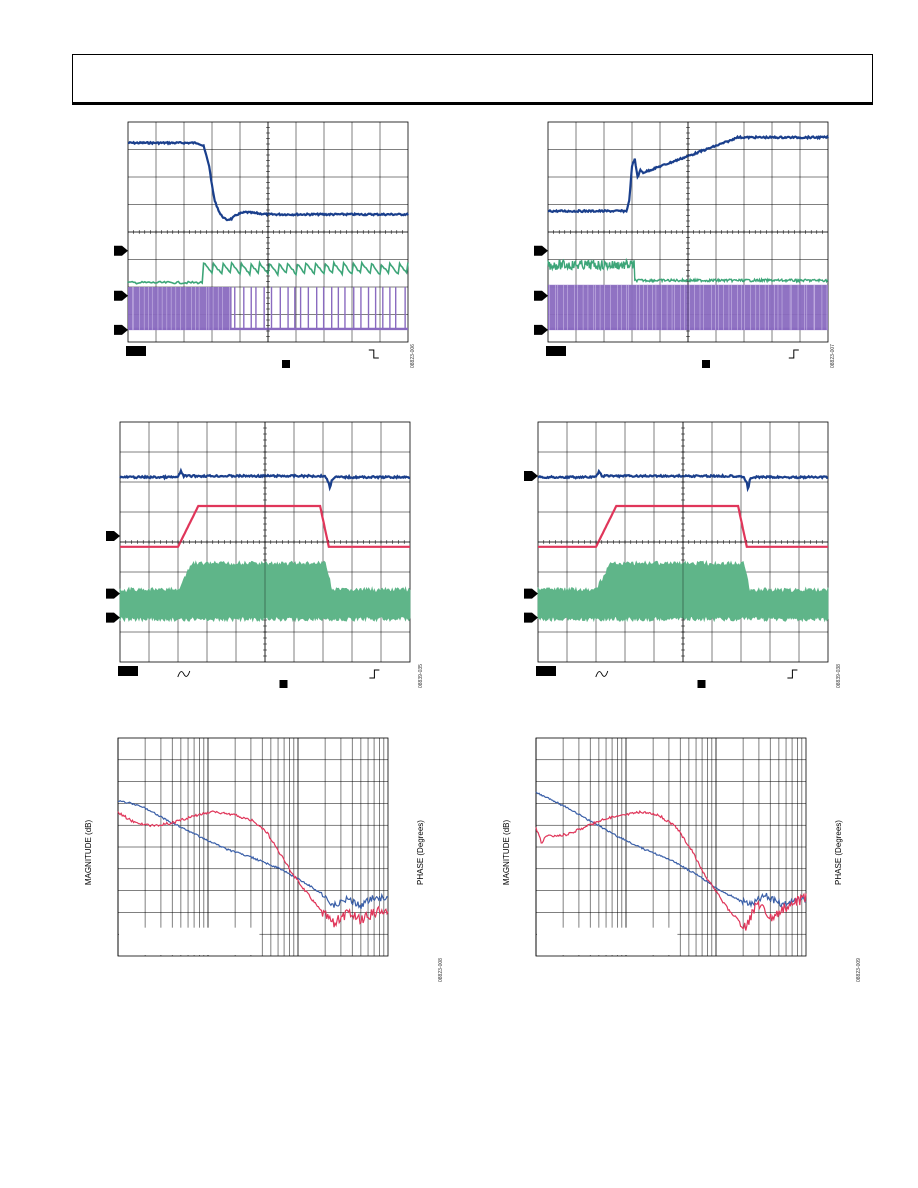  I want to click on scope-figure-middle-right: 08839-038, so click(680, 556).